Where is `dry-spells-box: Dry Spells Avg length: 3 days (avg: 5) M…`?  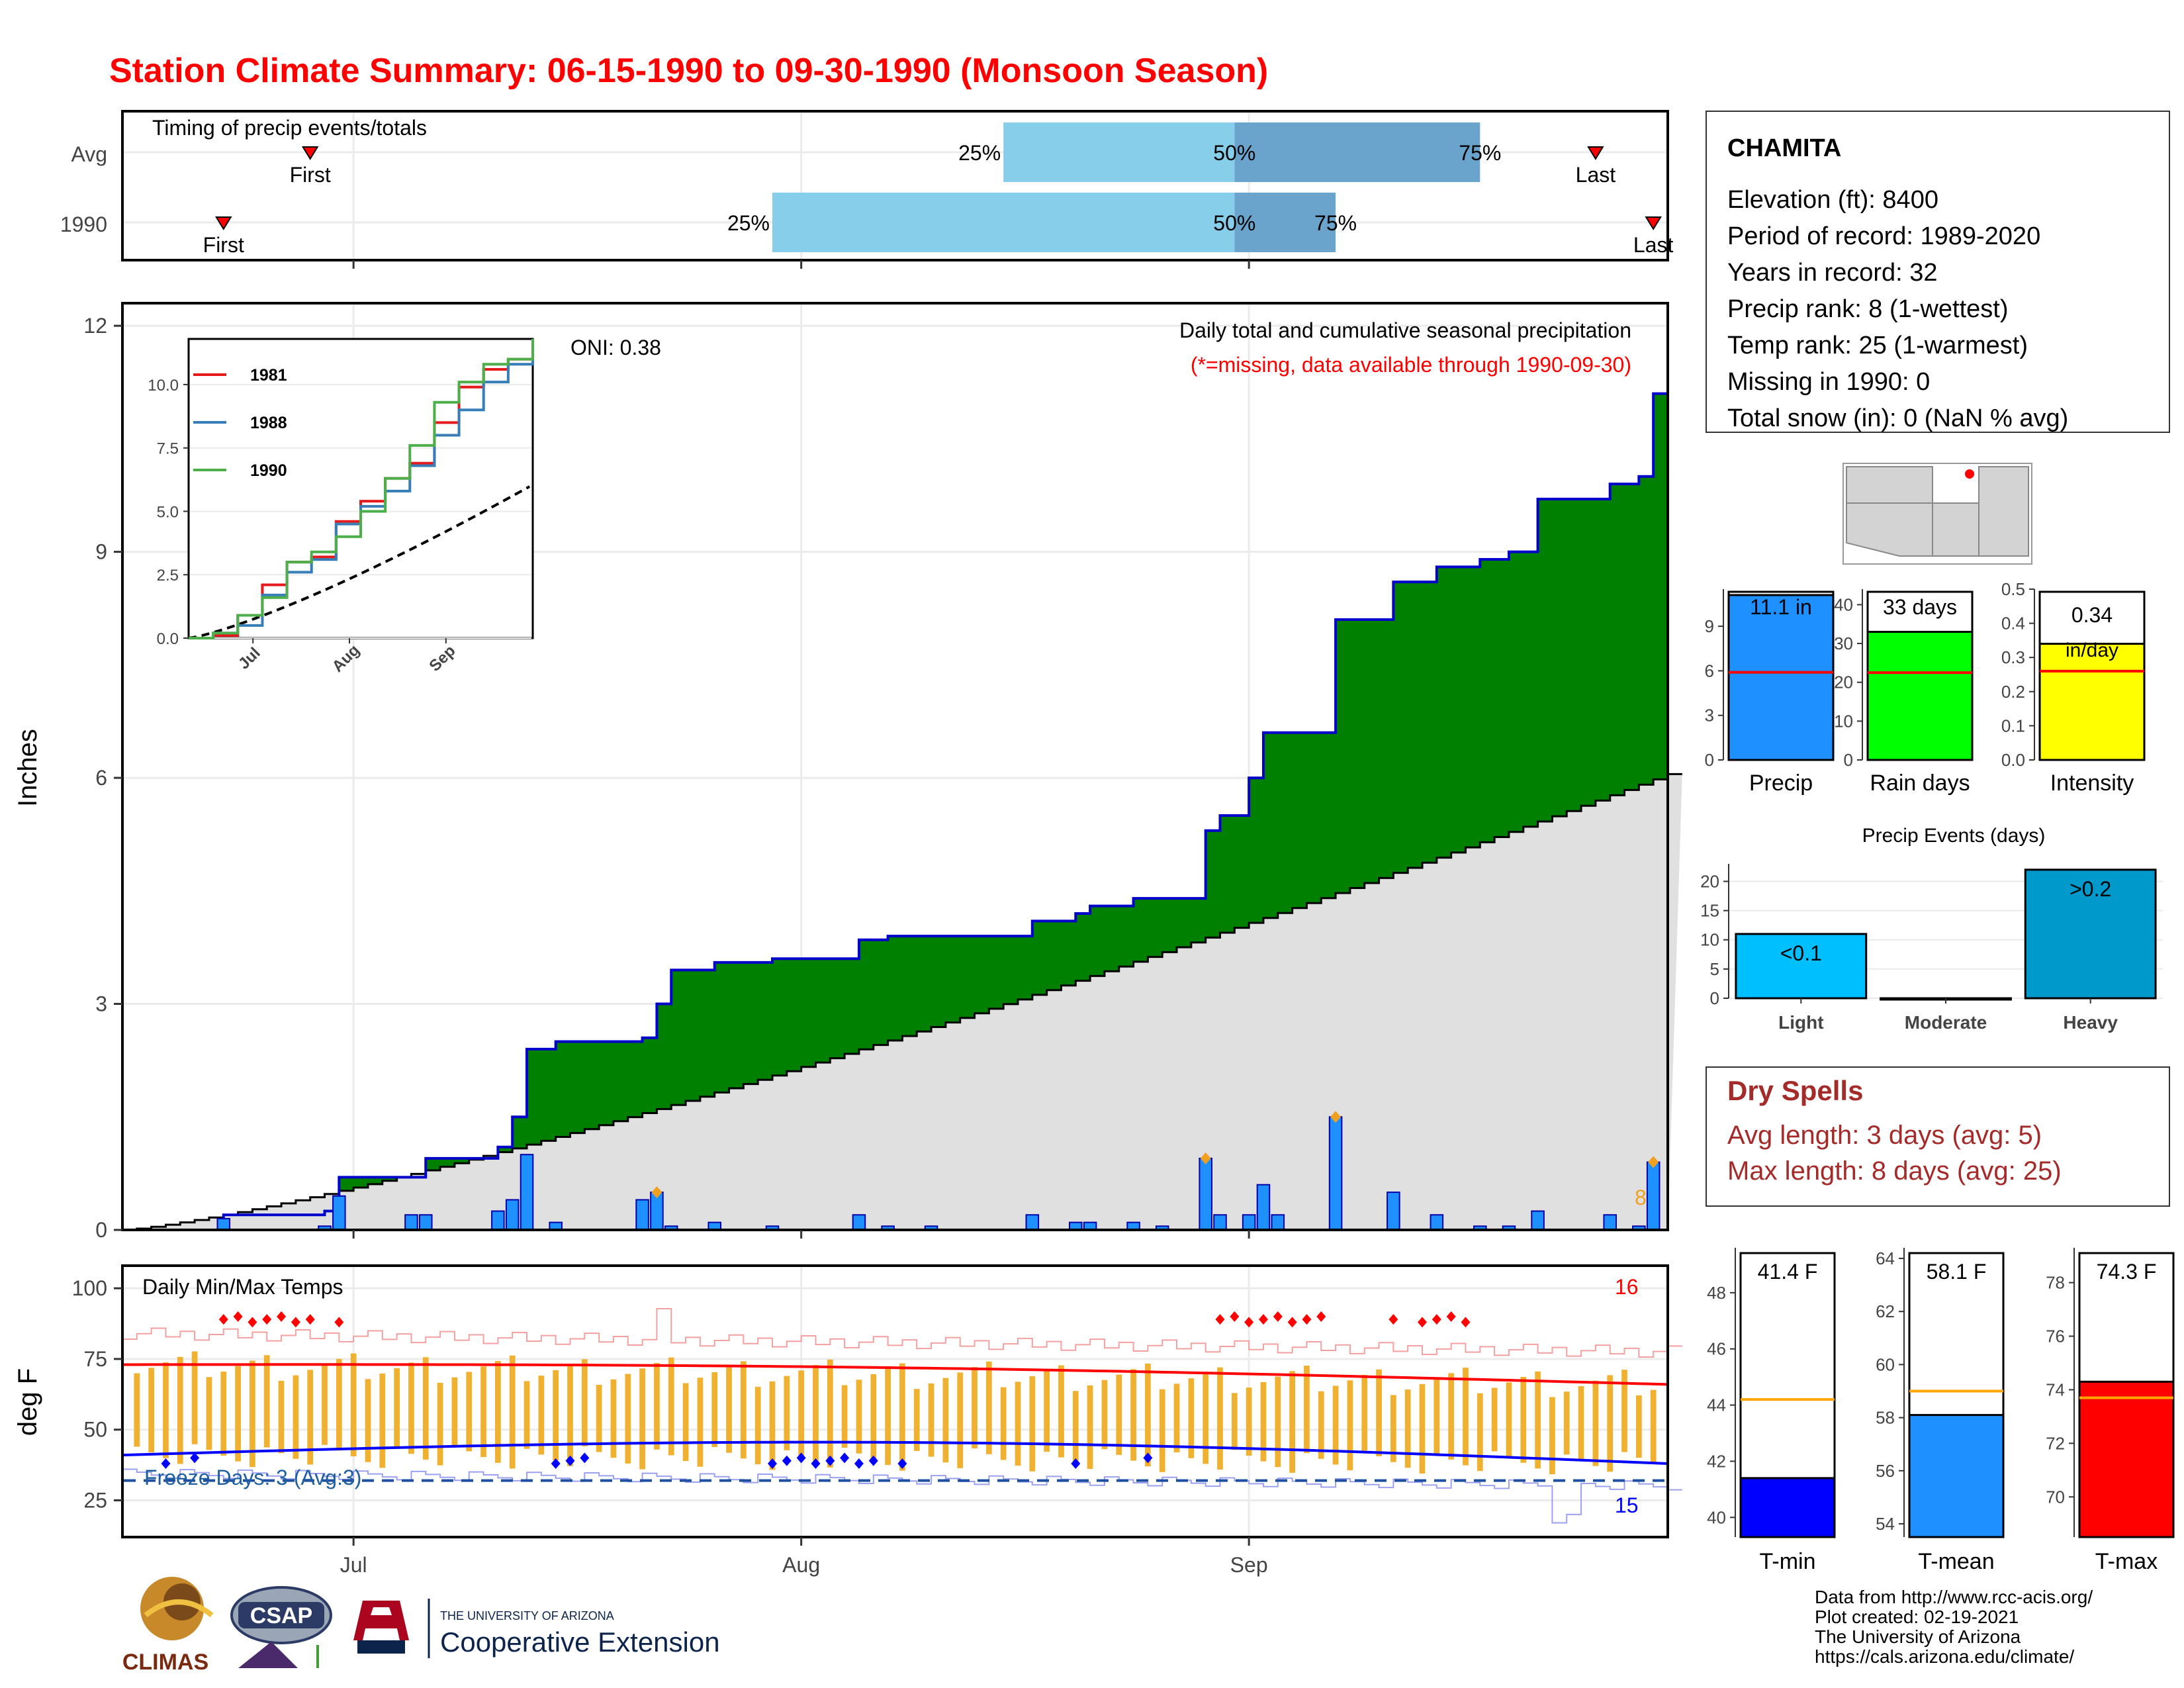
dry-spells-box: Dry Spells Avg length: 3 days (avg: 5) M… is located at coordinates (1938, 1136).